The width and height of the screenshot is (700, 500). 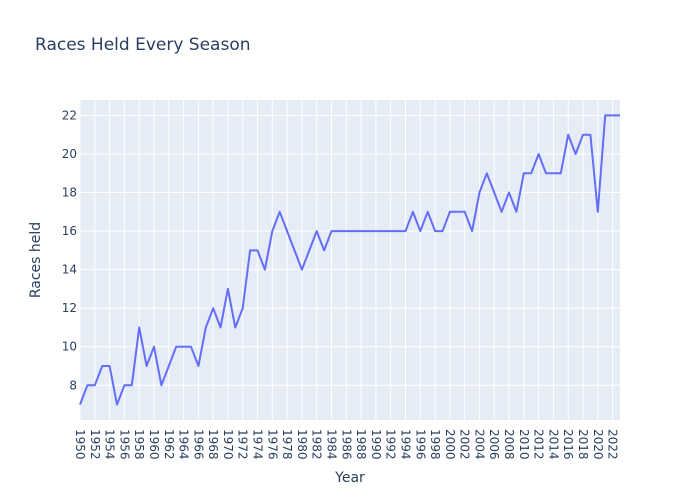 I want to click on y-tick-label: 18, so click(x=69, y=193).